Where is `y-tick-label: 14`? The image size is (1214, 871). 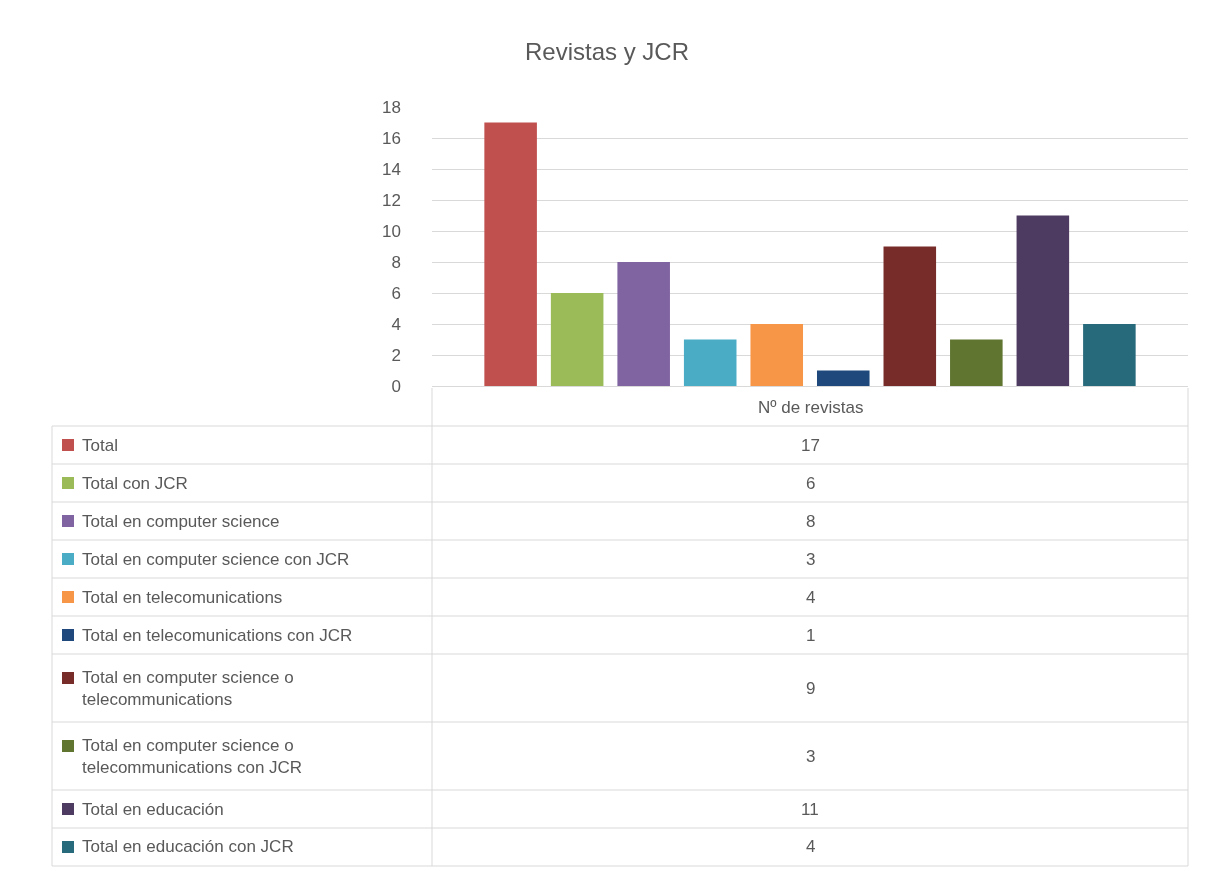 y-tick-label: 14 is located at coordinates (391, 169).